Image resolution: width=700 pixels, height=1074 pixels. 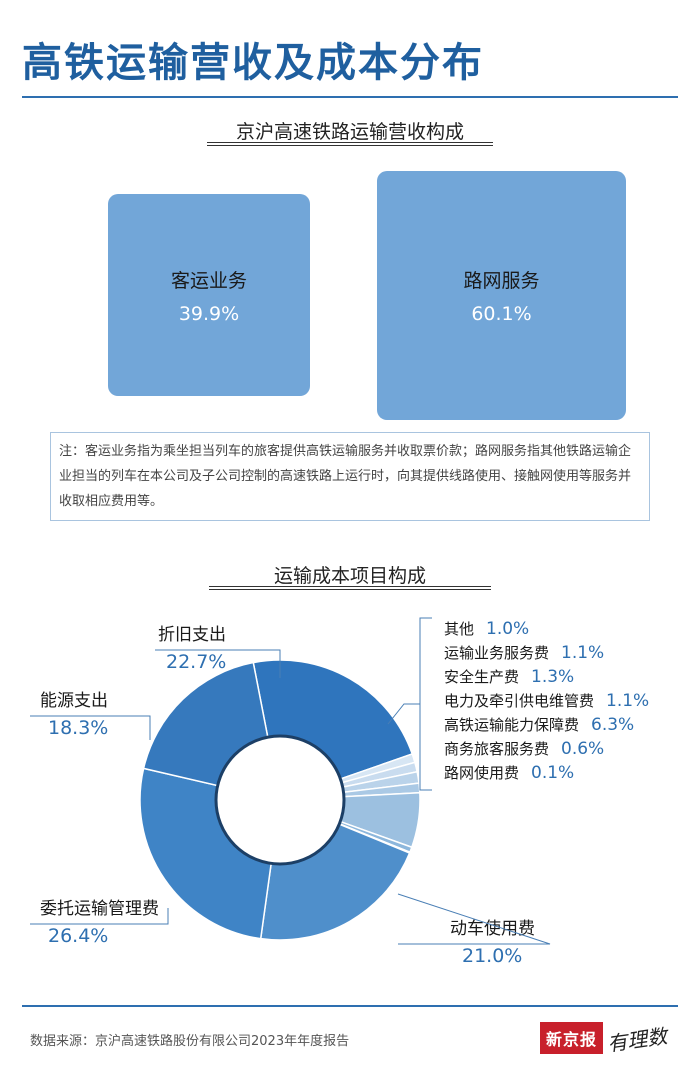 I want to click on donut-category-label: 委托运输管理费, so click(x=99, y=909).